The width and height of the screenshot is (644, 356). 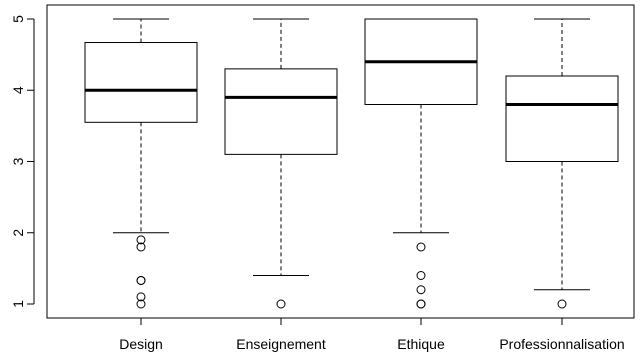 What do you see at coordinates (281, 163) in the screenshot?
I see `box-enseignement` at bounding box center [281, 163].